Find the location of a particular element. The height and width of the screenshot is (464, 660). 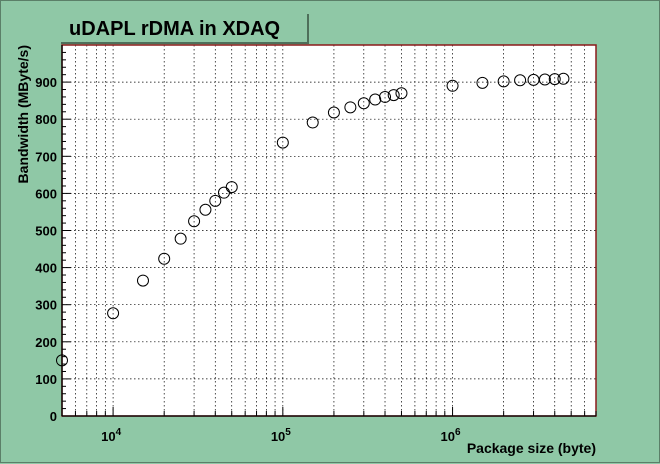

y-tick-label: 600 is located at coordinates (46, 193).